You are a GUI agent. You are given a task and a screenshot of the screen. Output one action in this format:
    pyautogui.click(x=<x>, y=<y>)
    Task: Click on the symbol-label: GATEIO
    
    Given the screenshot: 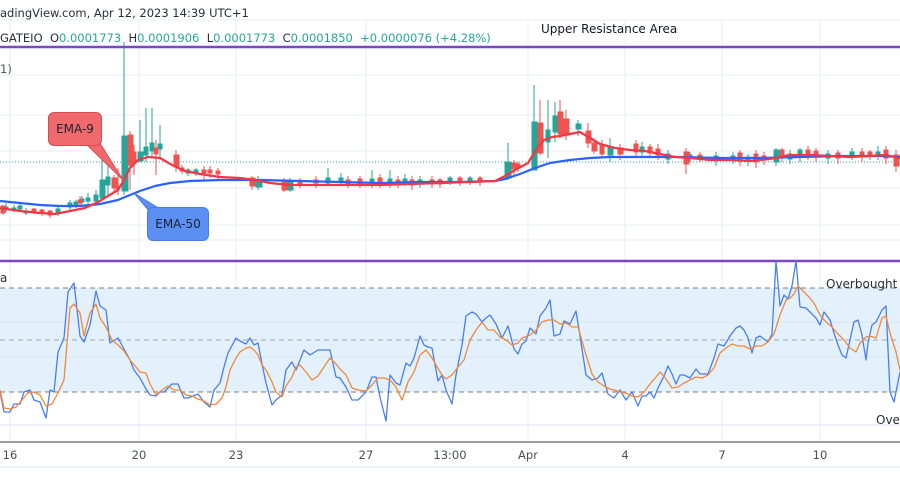 What is the action you would take?
    pyautogui.click(x=21, y=38)
    